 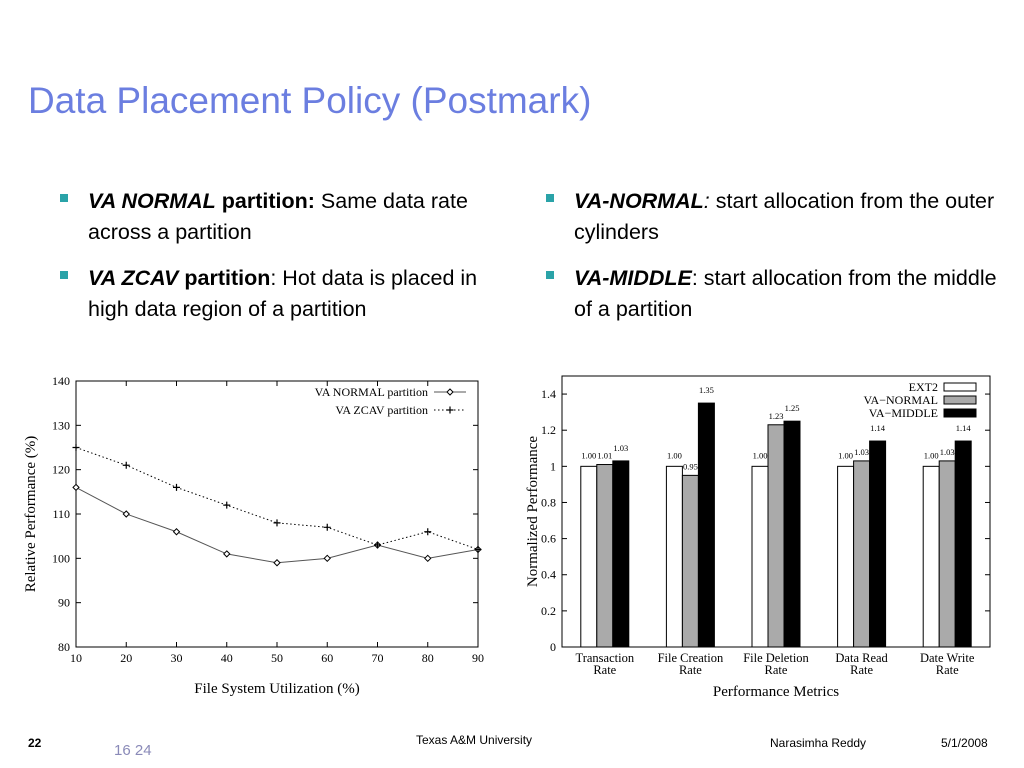 What do you see at coordinates (548, 502) in the screenshot?
I see `y-tick-label: 0.8` at bounding box center [548, 502].